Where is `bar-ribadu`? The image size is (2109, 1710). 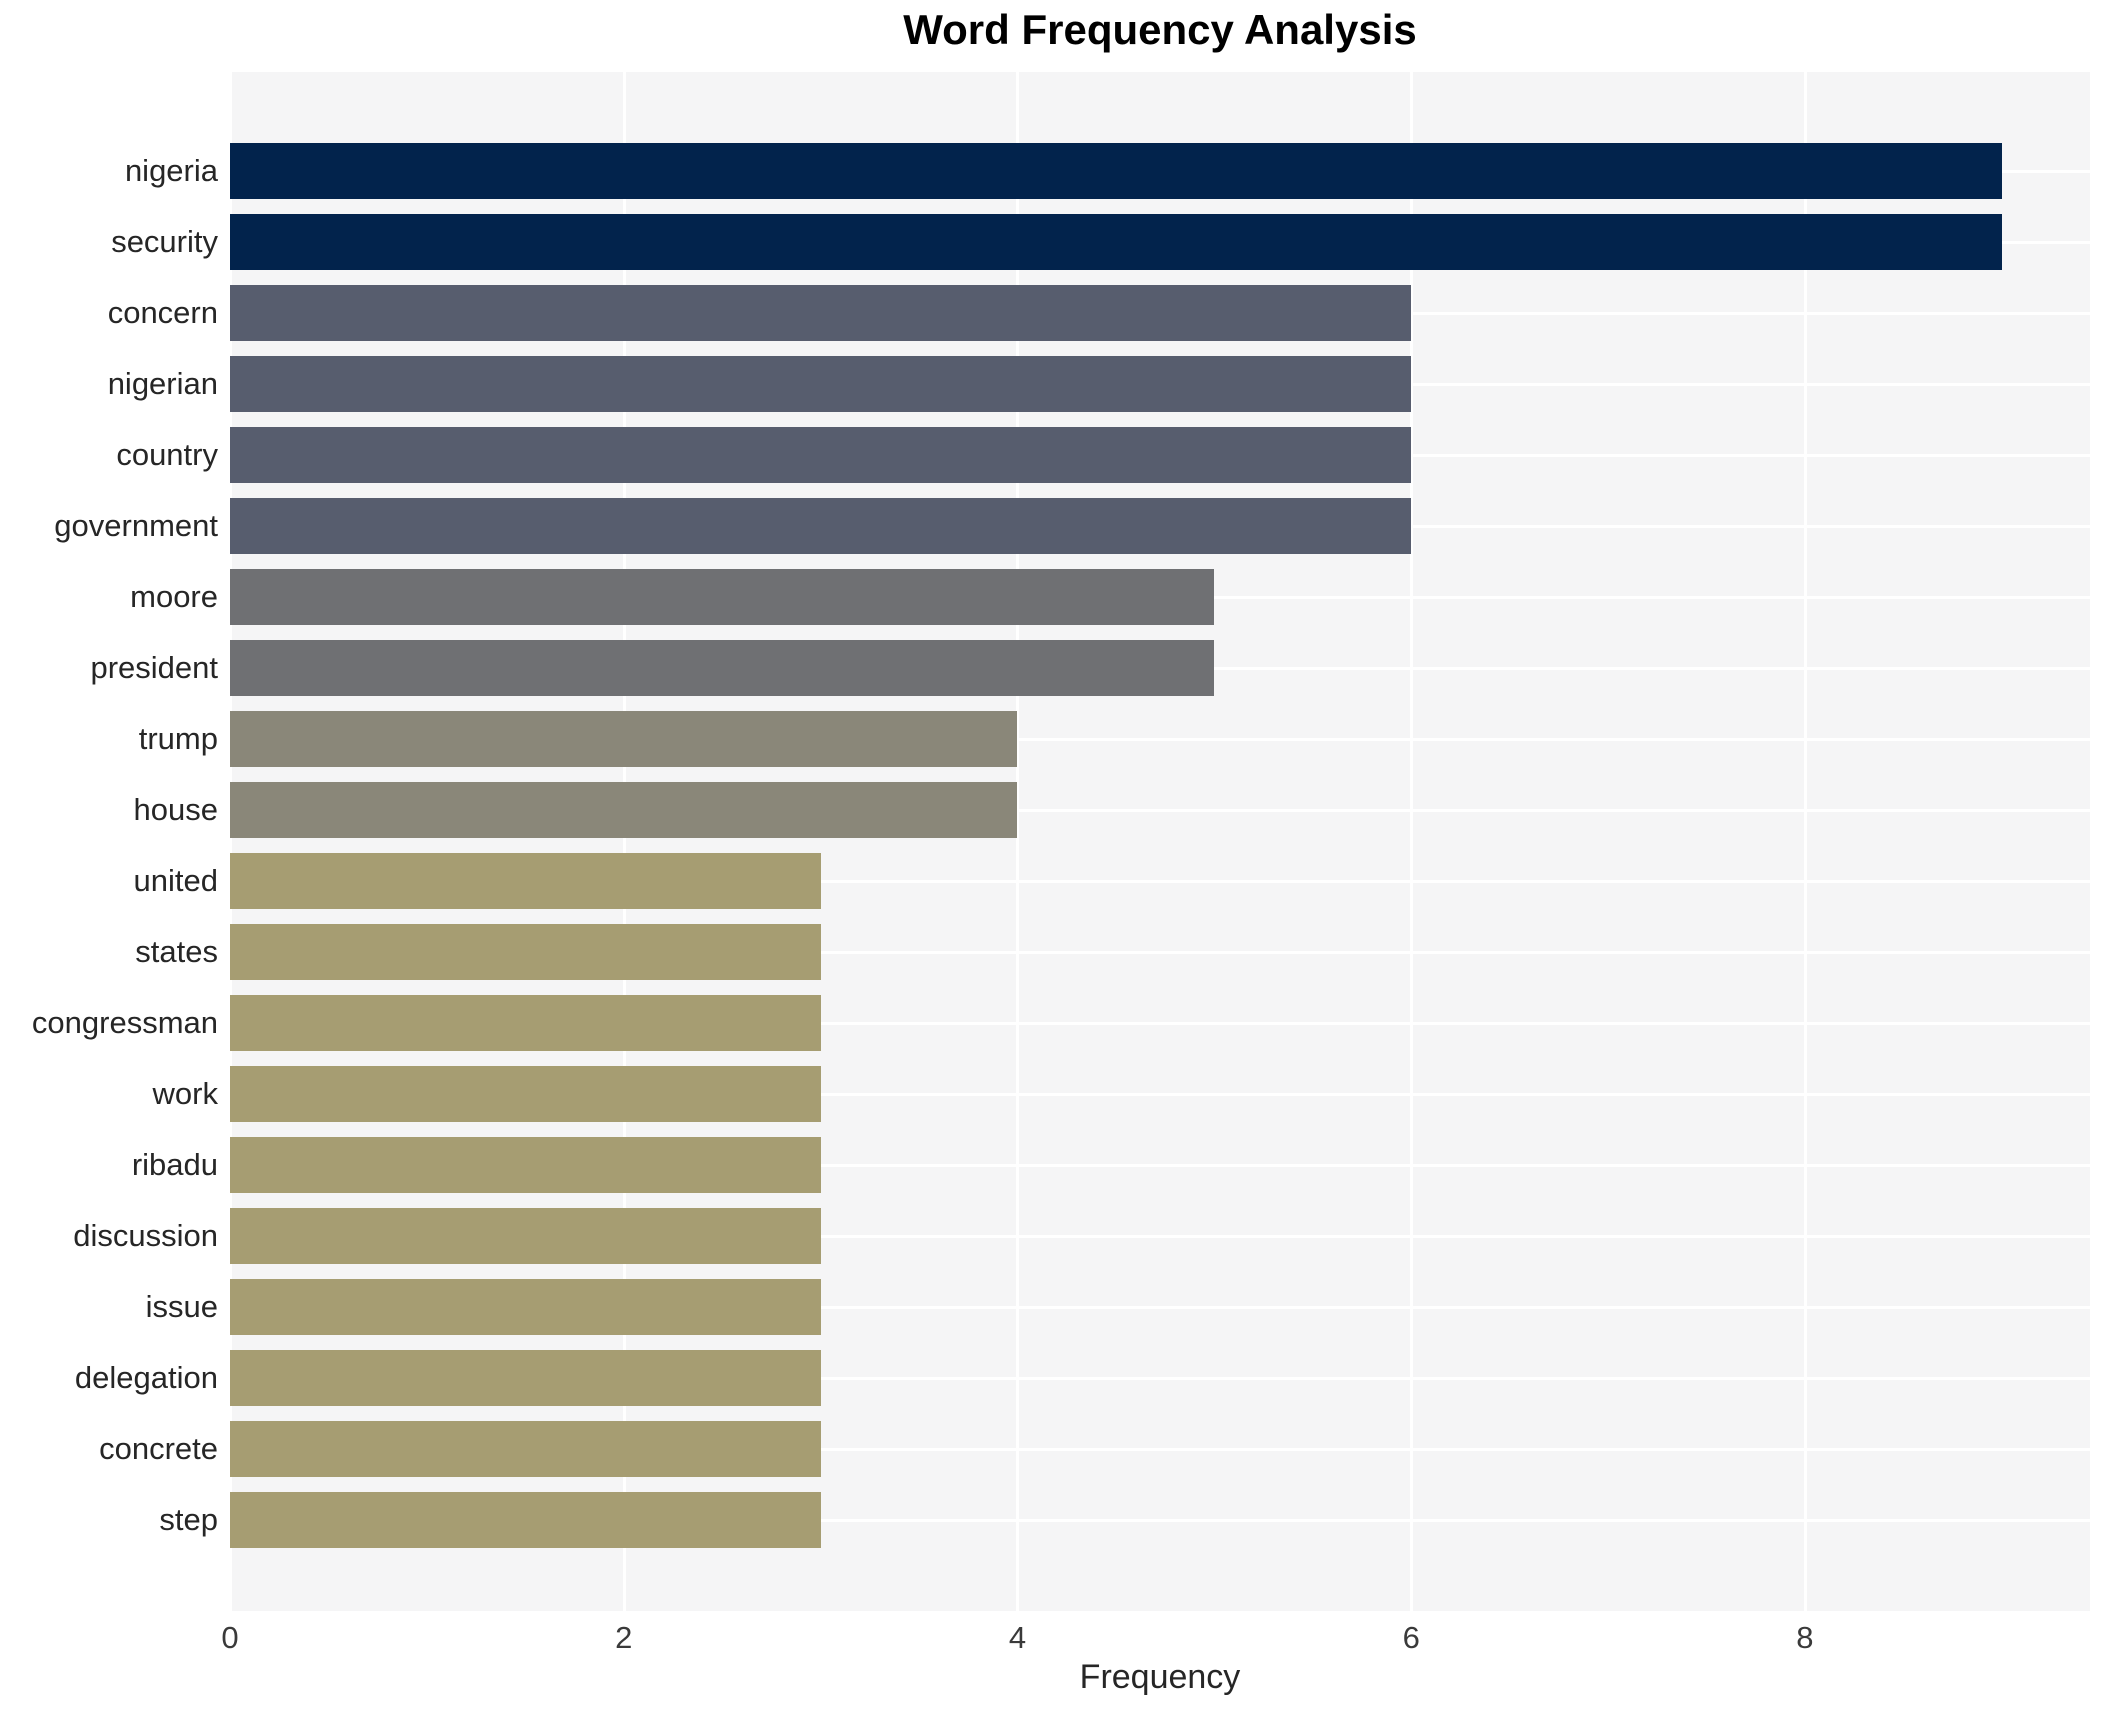 bar-ribadu is located at coordinates (525, 1165).